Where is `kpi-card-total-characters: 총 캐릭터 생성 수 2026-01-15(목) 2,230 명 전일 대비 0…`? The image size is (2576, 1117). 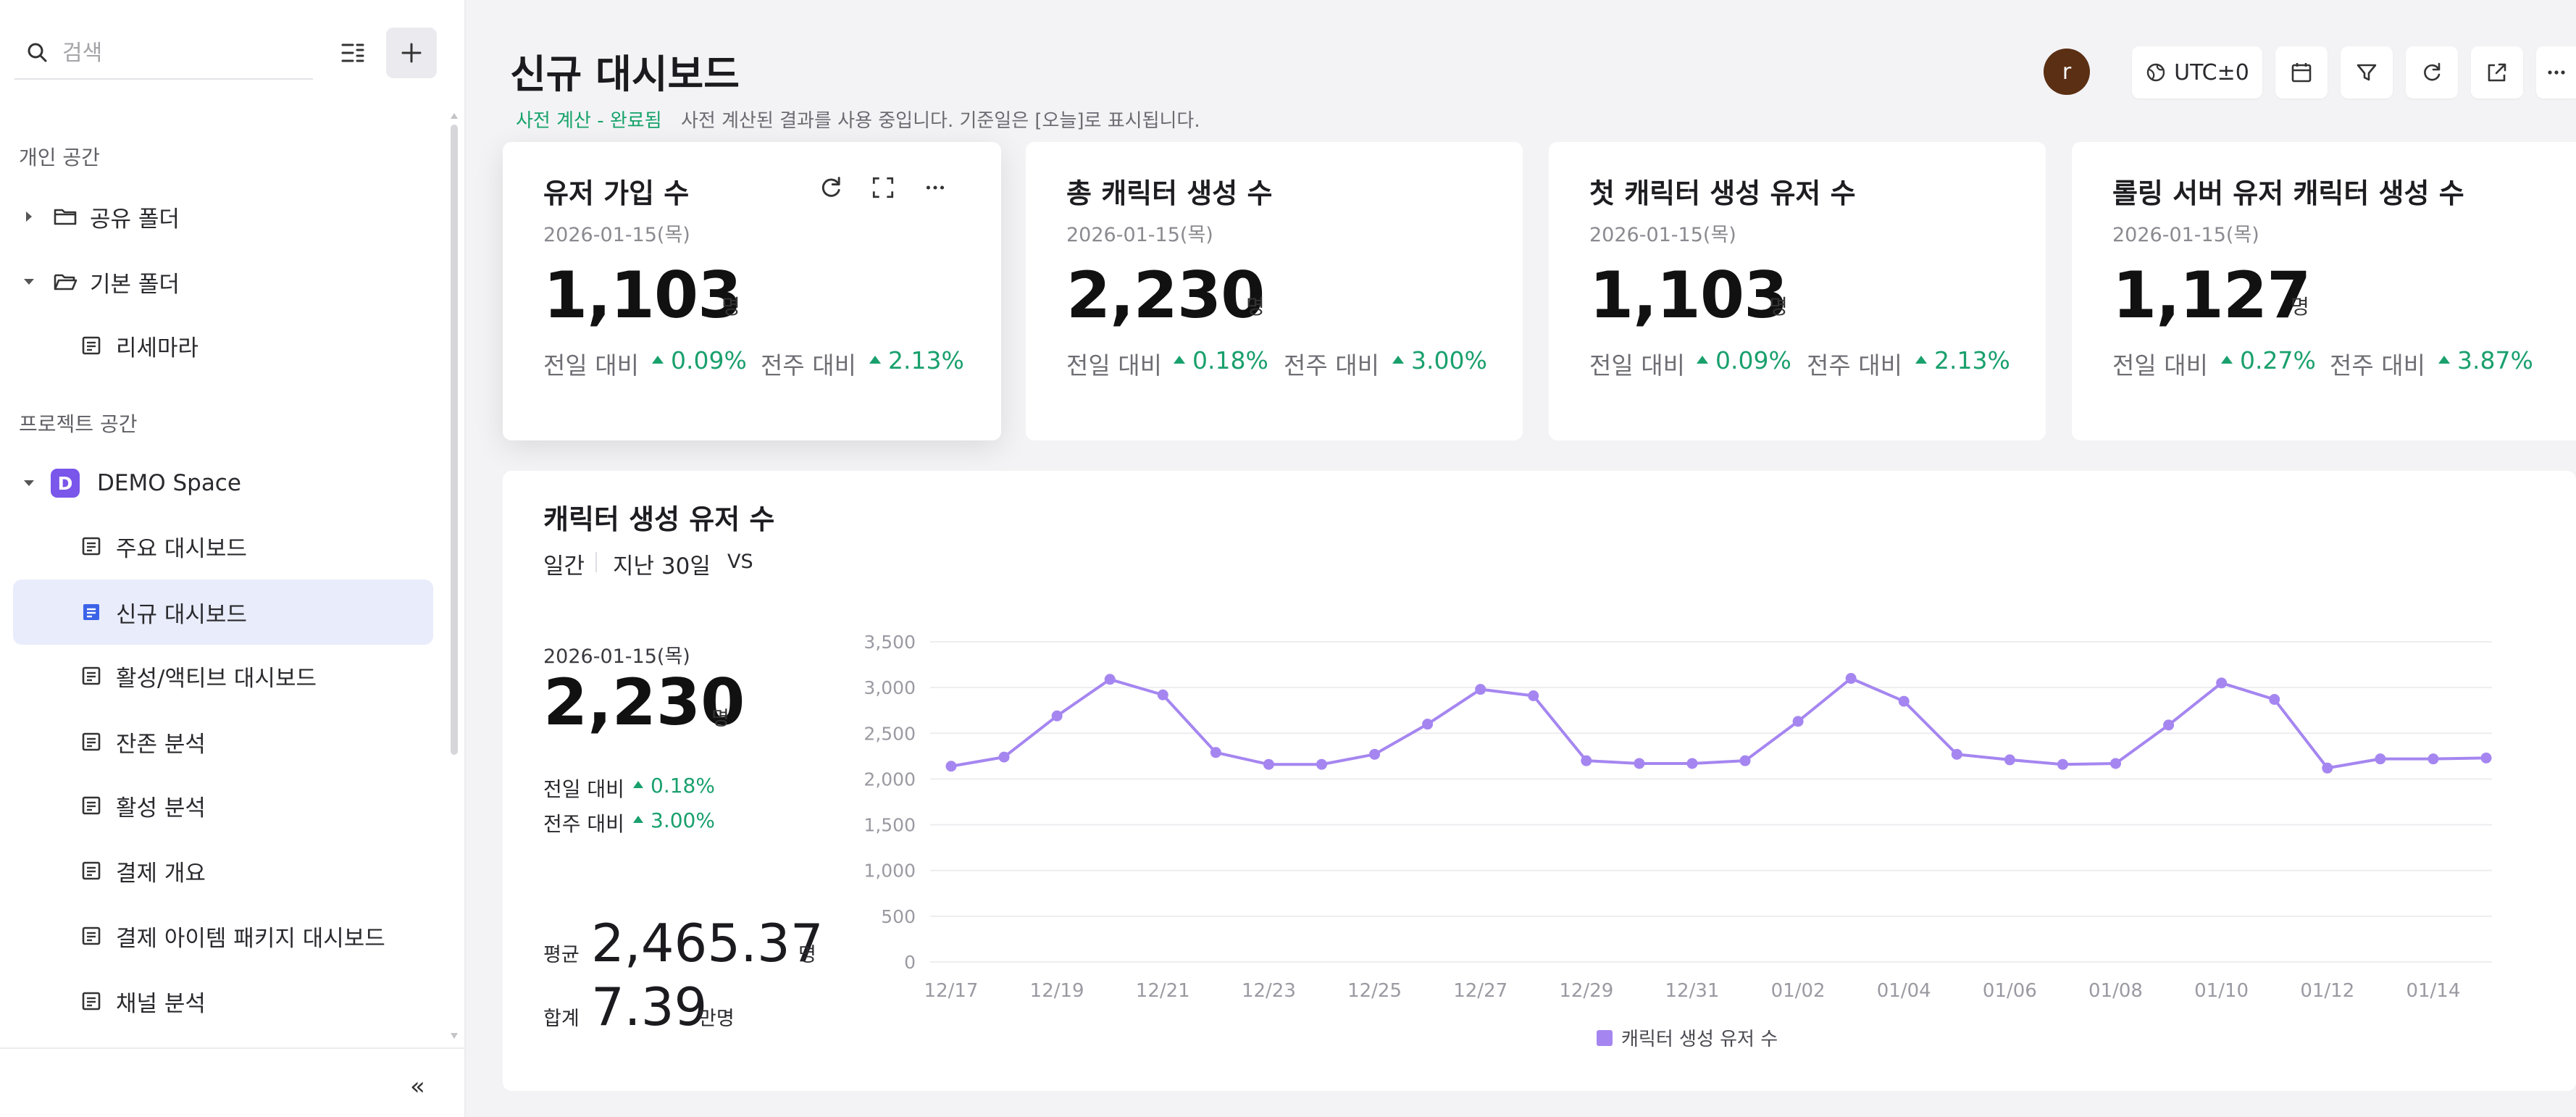 kpi-card-total-characters: 총 캐릭터 생성 수 2026-01-15(목) 2,230 명 전일 대비 0… is located at coordinates (1274, 291).